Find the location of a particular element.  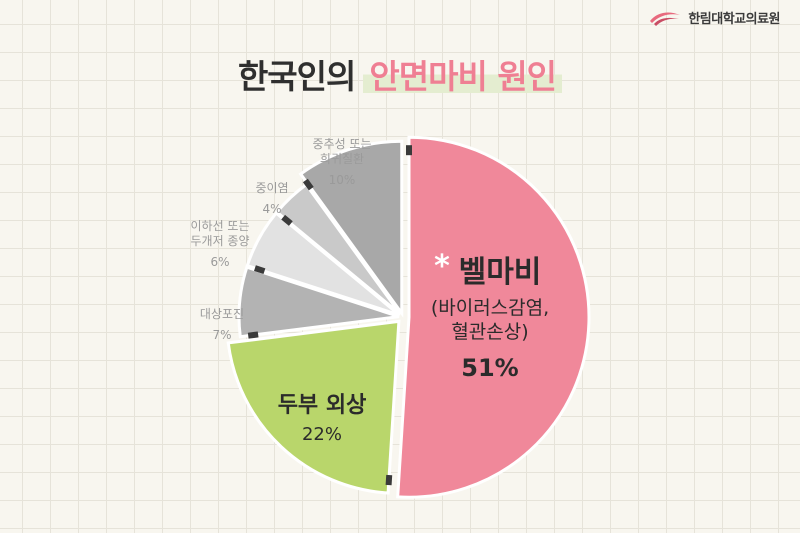

slice-value: 10% is located at coordinates (342, 180).